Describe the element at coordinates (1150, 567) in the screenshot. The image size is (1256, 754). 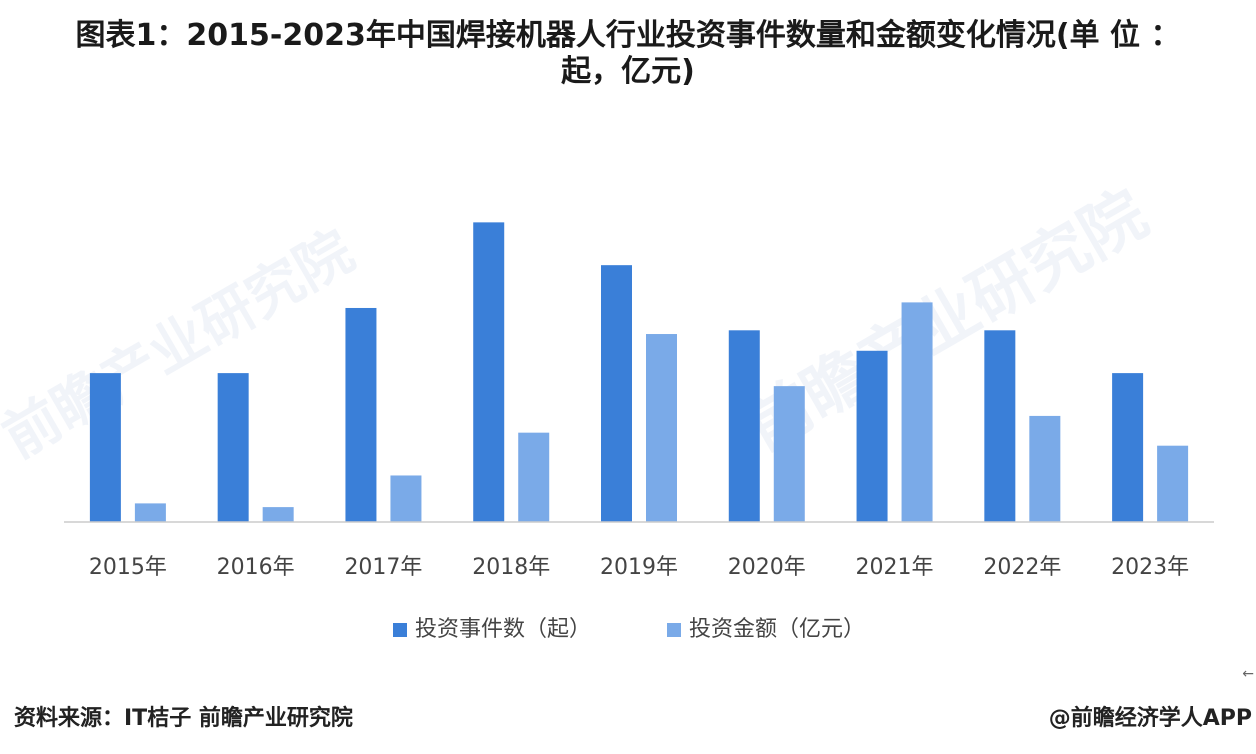
I see `x-tick-label: 2023年` at that location.